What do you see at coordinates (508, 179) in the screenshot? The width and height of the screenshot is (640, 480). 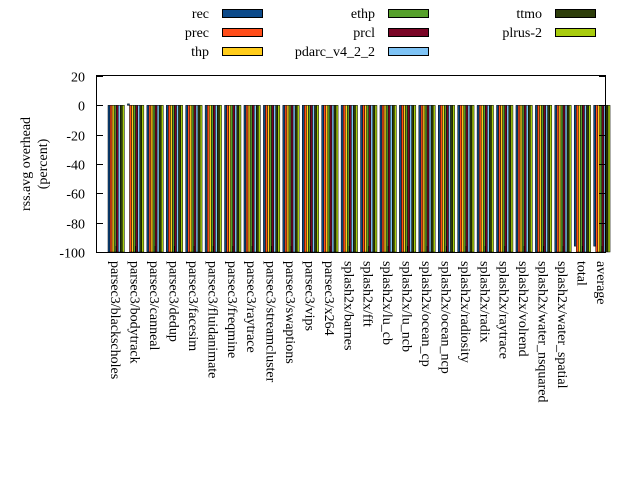 I see `bar-pdarc_v4_2_2-splash2x-raytrace` at bounding box center [508, 179].